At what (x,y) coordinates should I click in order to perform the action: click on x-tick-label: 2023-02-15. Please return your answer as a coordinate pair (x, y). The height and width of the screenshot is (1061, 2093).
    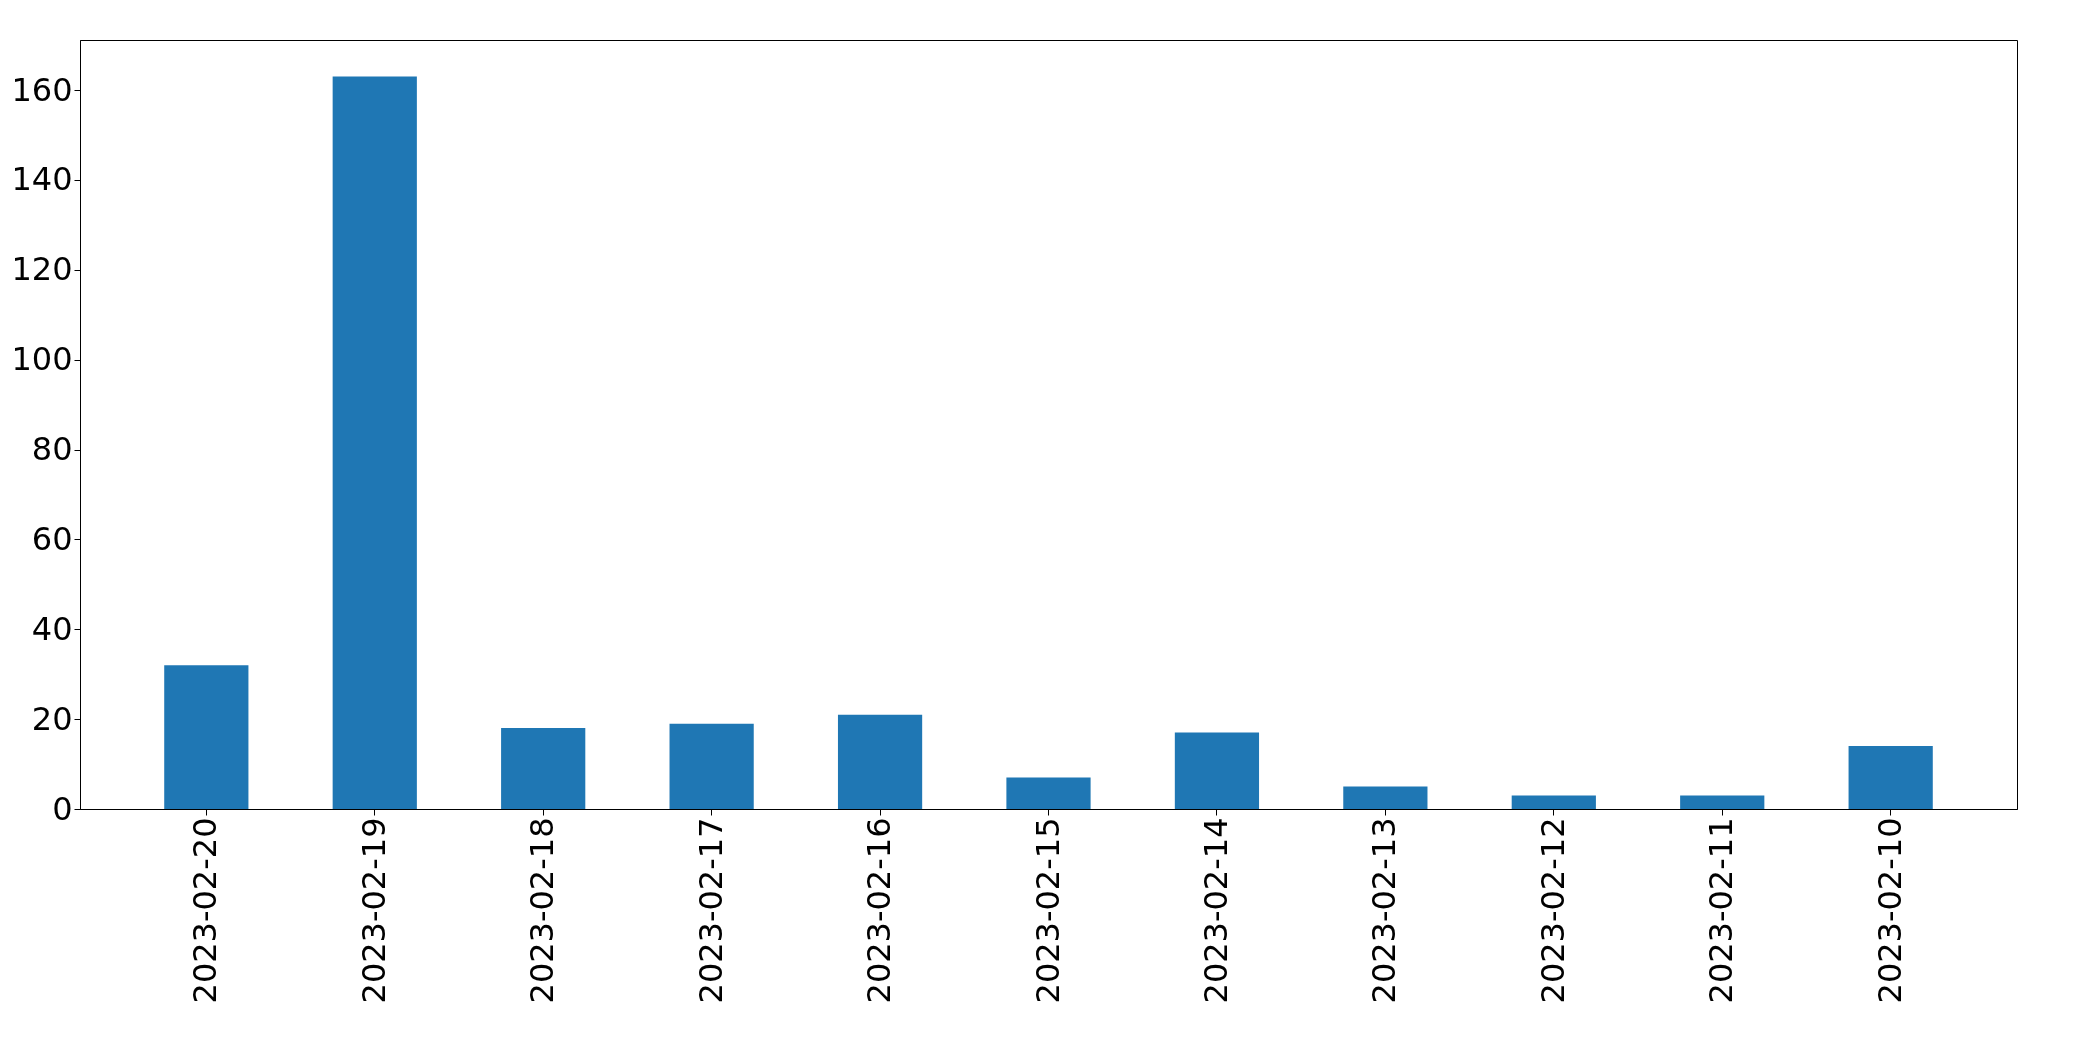
    Looking at the image, I should click on (1047, 910).